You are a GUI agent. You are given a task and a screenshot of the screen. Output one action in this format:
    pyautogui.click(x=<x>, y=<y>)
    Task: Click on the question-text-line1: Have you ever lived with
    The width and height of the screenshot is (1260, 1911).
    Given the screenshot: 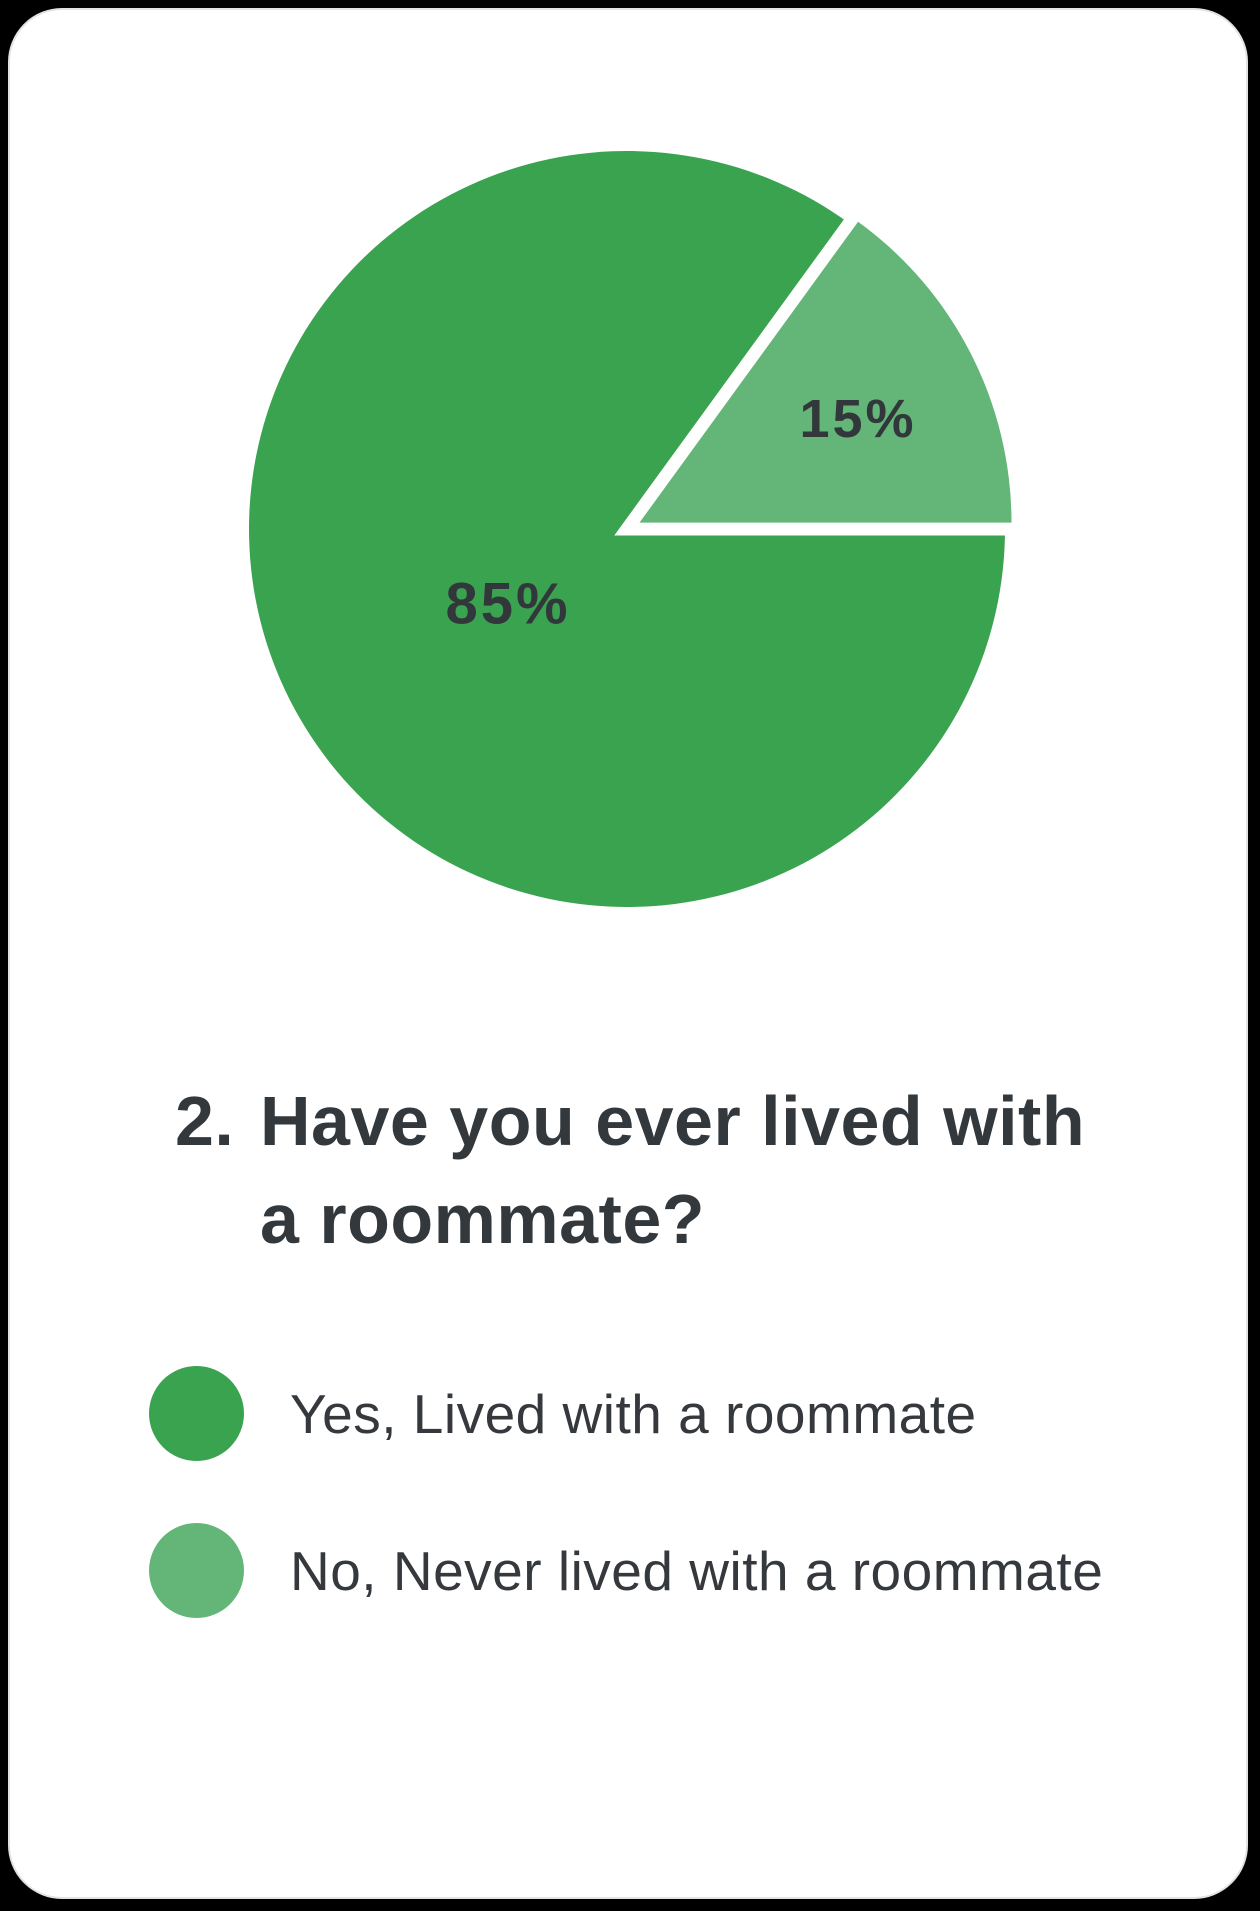 What is the action you would take?
    pyautogui.click(x=673, y=1121)
    